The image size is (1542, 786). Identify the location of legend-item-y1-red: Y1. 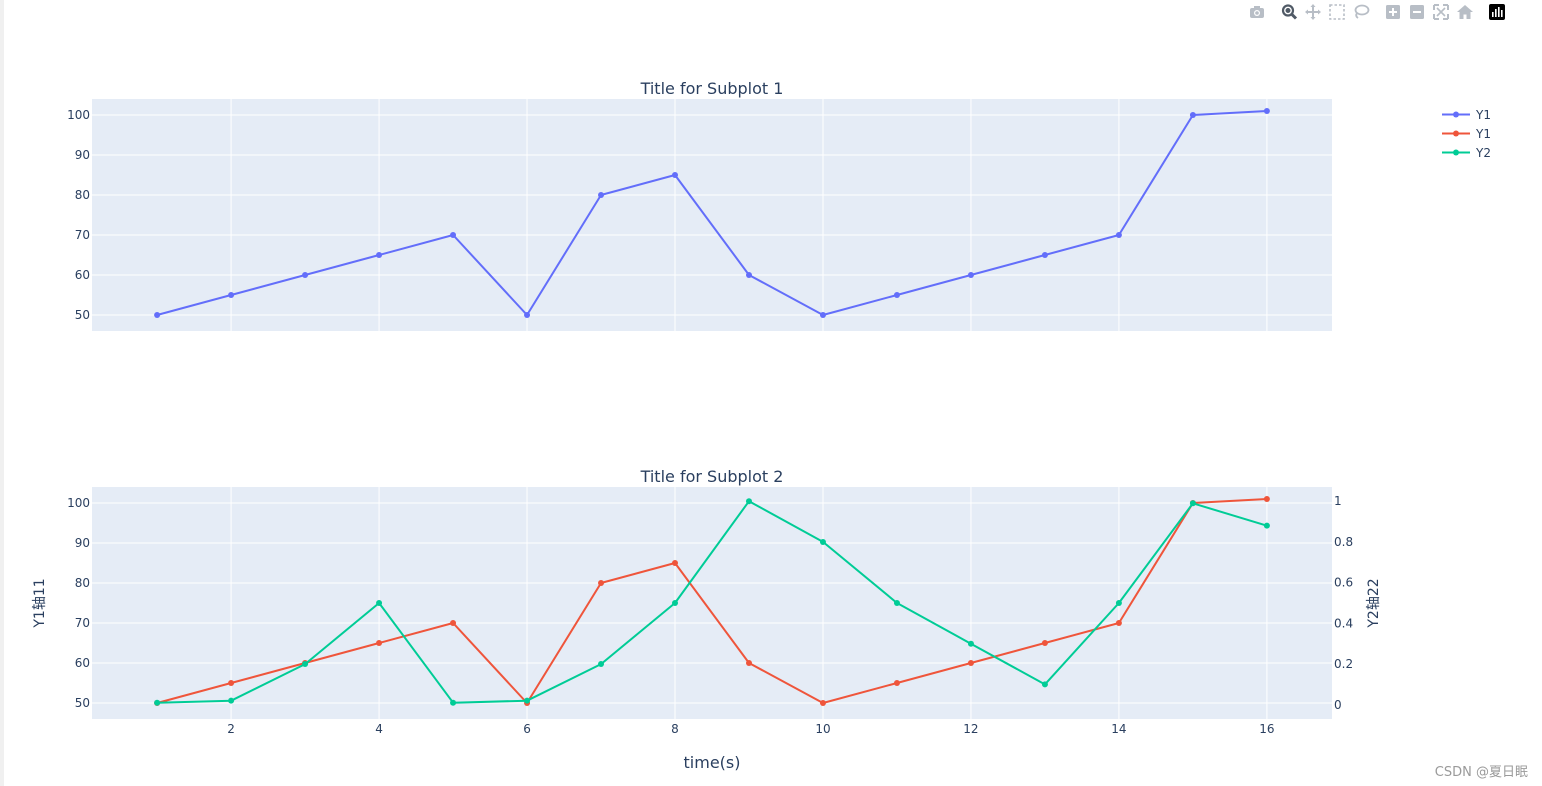
(1465, 133).